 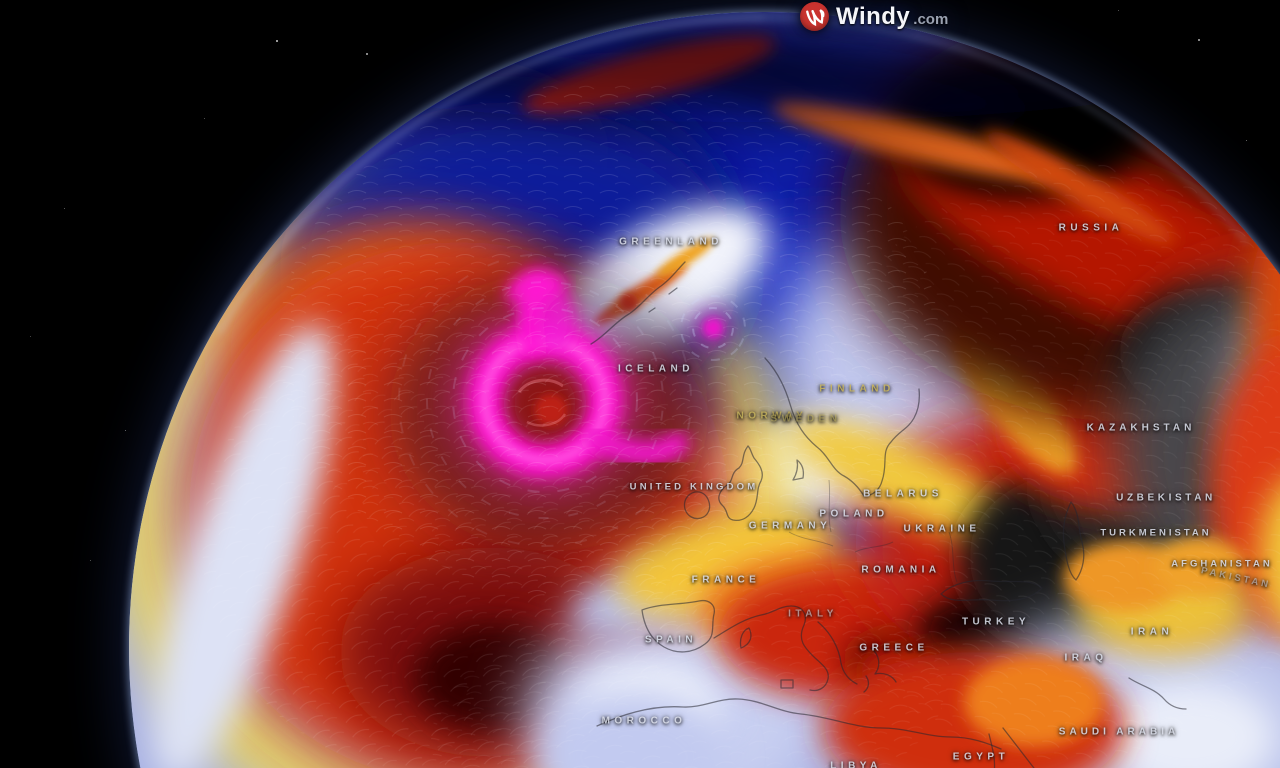 I want to click on windy-logo-text: Windy, so click(x=873, y=16).